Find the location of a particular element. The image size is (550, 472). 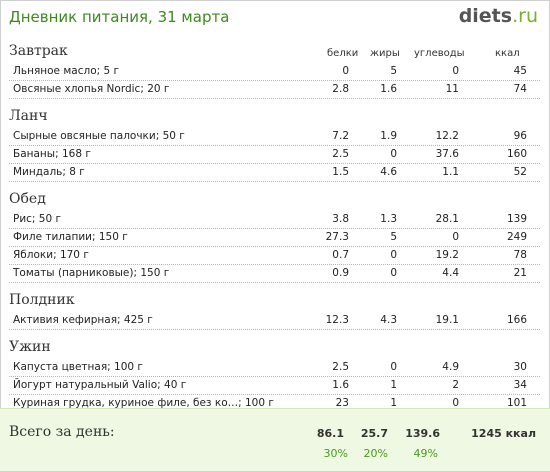

fat-value: 4.6 is located at coordinates (388, 172).